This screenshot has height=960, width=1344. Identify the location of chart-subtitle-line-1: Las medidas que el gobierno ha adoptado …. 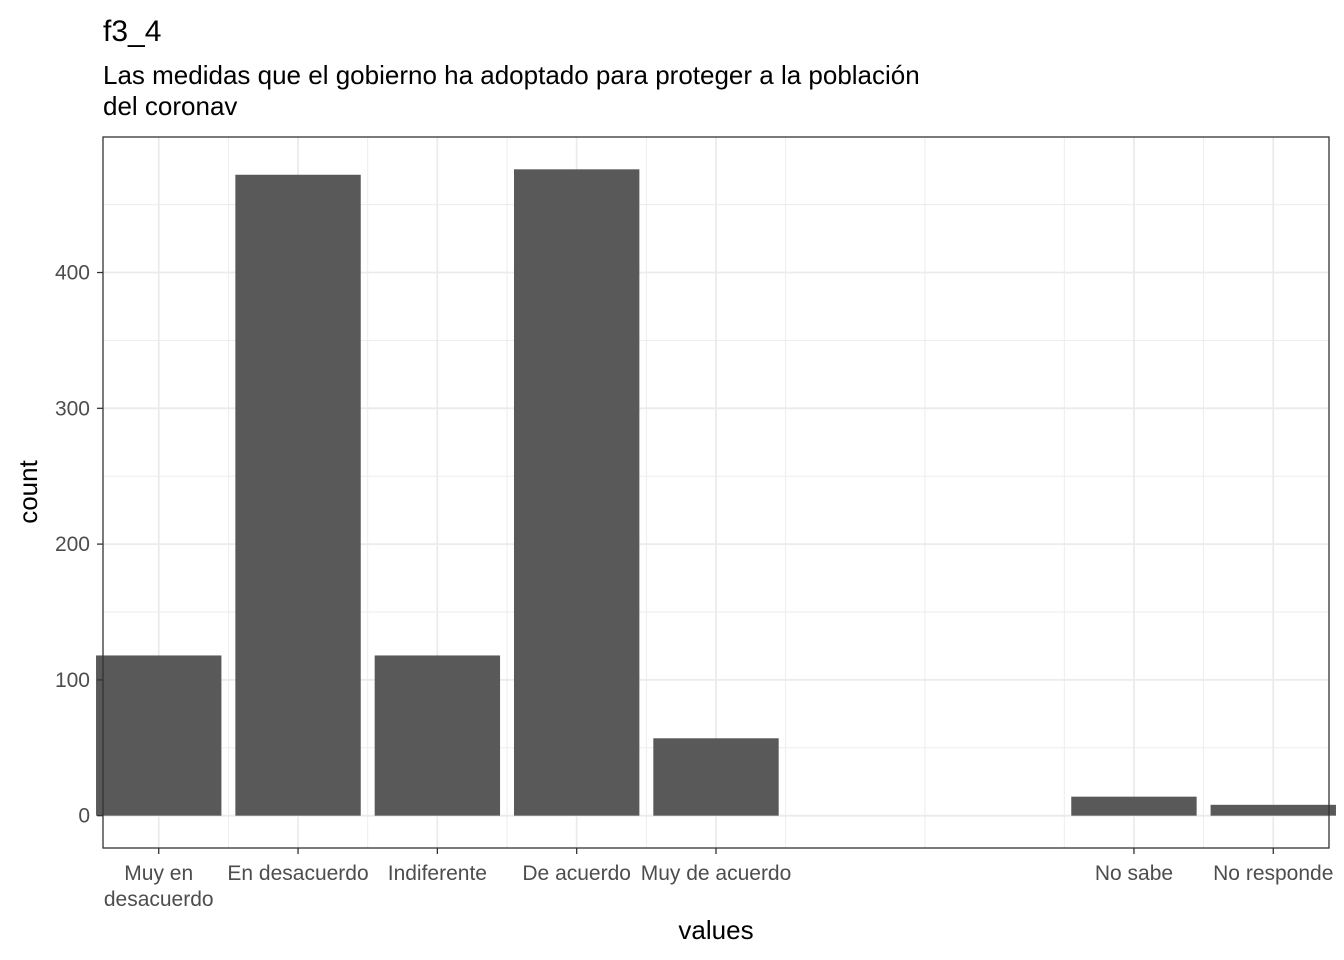
(511, 75).